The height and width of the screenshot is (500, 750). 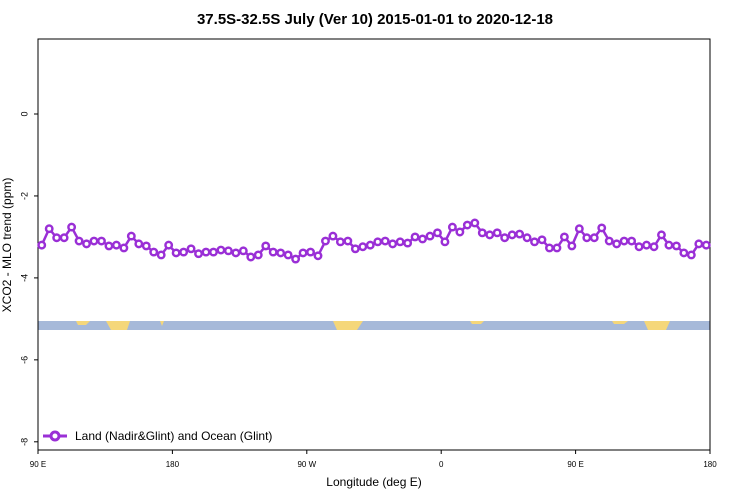 I want to click on y-tick-label: -4, so click(x=24, y=278).